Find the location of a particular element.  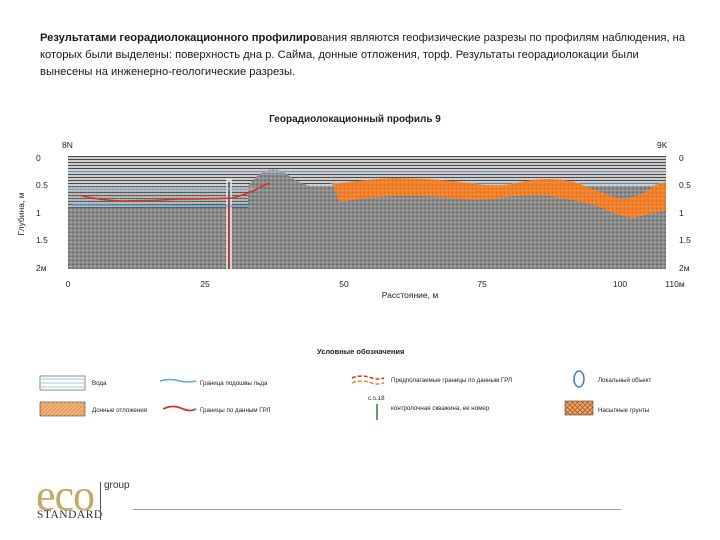

borehole-tag: c.s.18 is located at coordinates (376, 398).